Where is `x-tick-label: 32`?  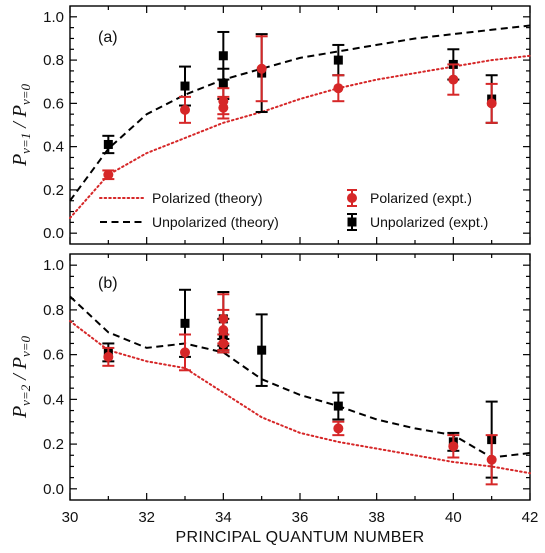
x-tick-label: 32 is located at coordinates (146, 517).